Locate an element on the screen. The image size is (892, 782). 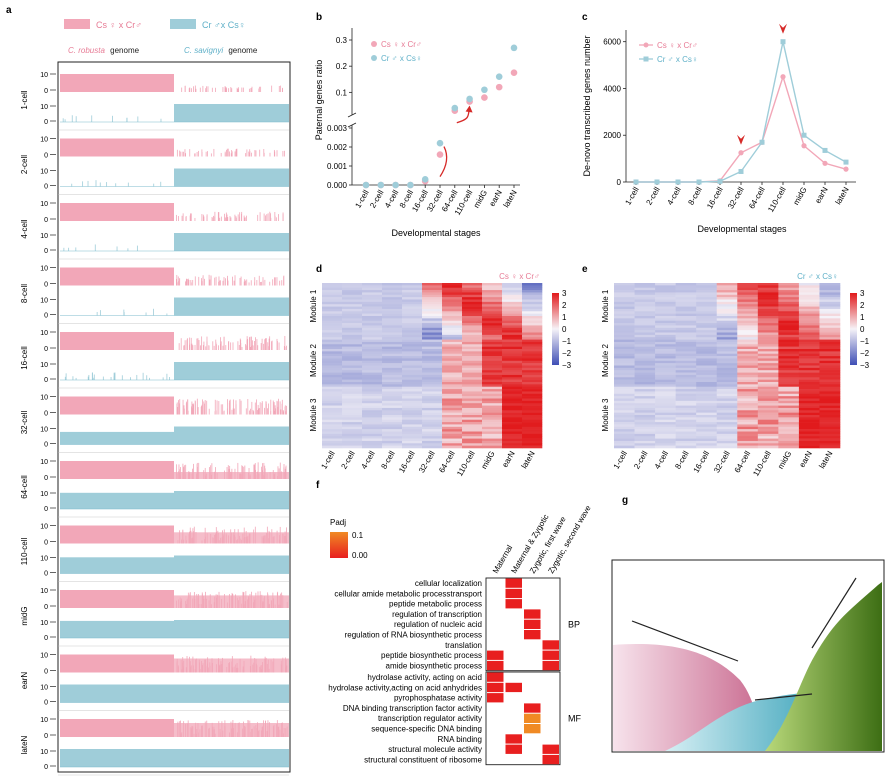
b-legend-label-pink: Cs ♀ x Cr♂ is located at coordinates (401, 44).